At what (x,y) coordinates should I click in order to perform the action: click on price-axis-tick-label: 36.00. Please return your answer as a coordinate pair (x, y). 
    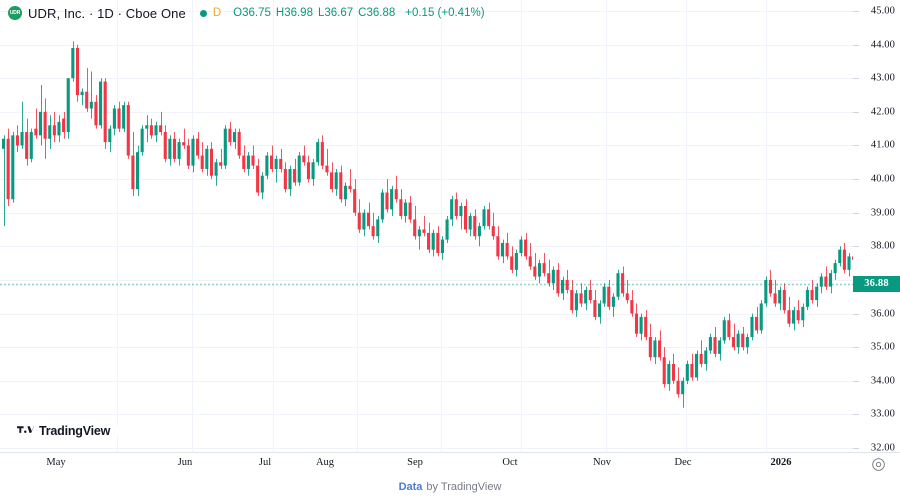
    Looking at the image, I should click on (882, 314).